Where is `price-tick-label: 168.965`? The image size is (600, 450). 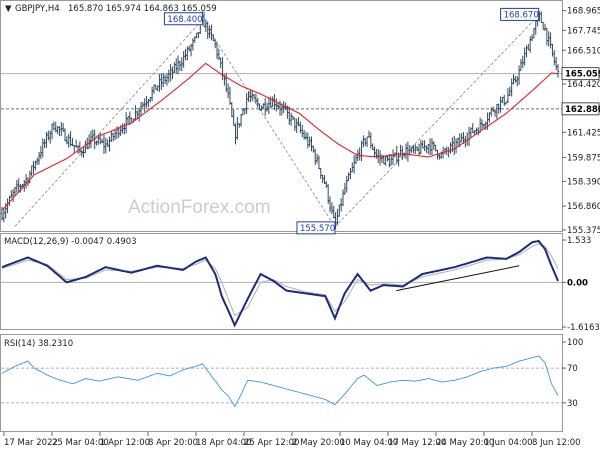 price-tick-label: 168.965 is located at coordinates (583, 12).